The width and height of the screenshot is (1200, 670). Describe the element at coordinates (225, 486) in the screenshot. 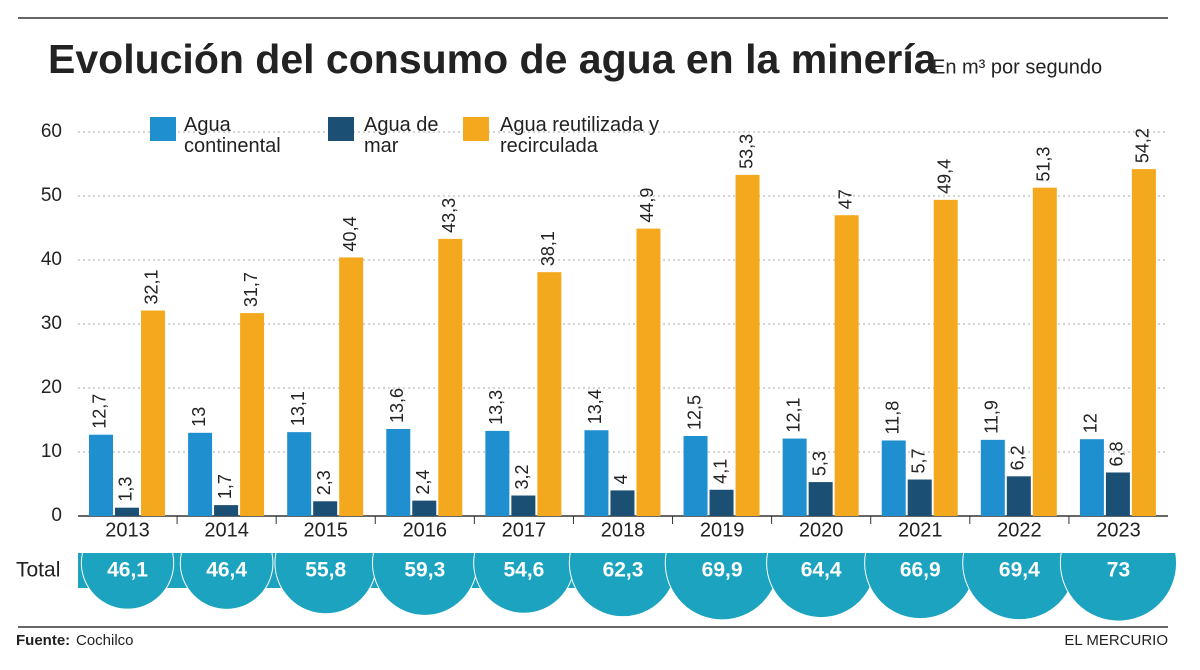

I see `value-label: 1,7` at that location.